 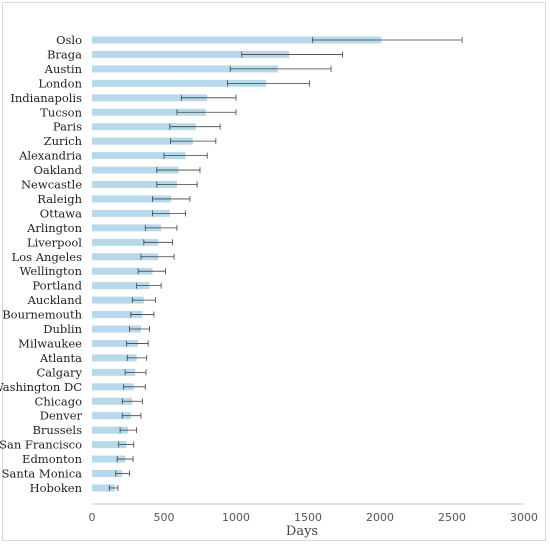 I want to click on category-label: Brussels, so click(x=57, y=430).